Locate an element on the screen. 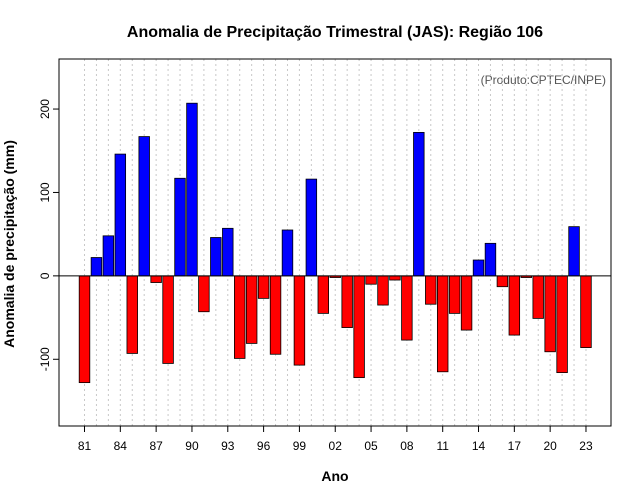  x-axis: 81 84 87 90 93 96 99 02 05 08 11 14 17 20 23 is located at coordinates (335, 439).